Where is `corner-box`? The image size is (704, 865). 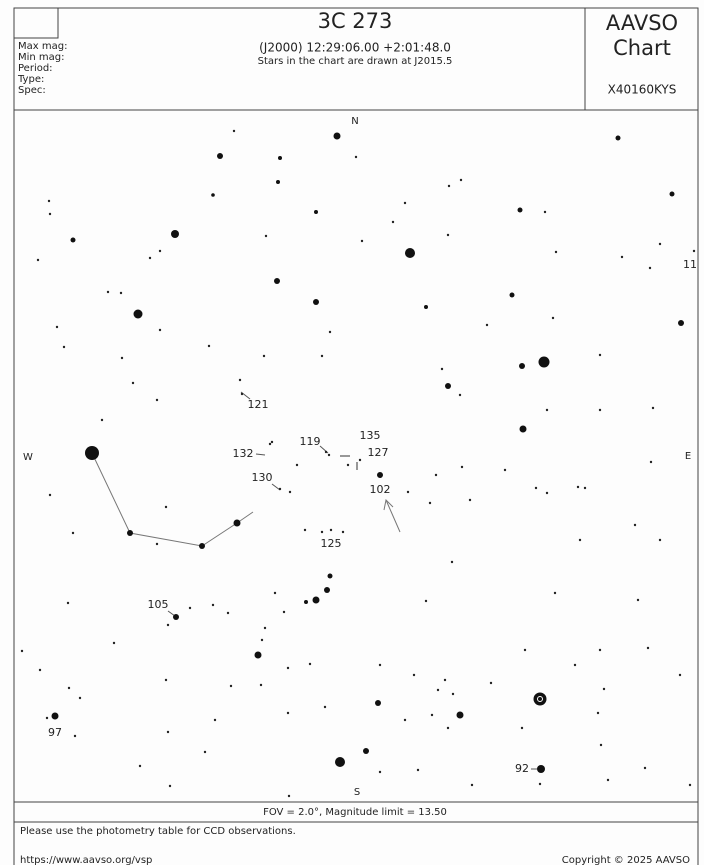 corner-box is located at coordinates (36, 23).